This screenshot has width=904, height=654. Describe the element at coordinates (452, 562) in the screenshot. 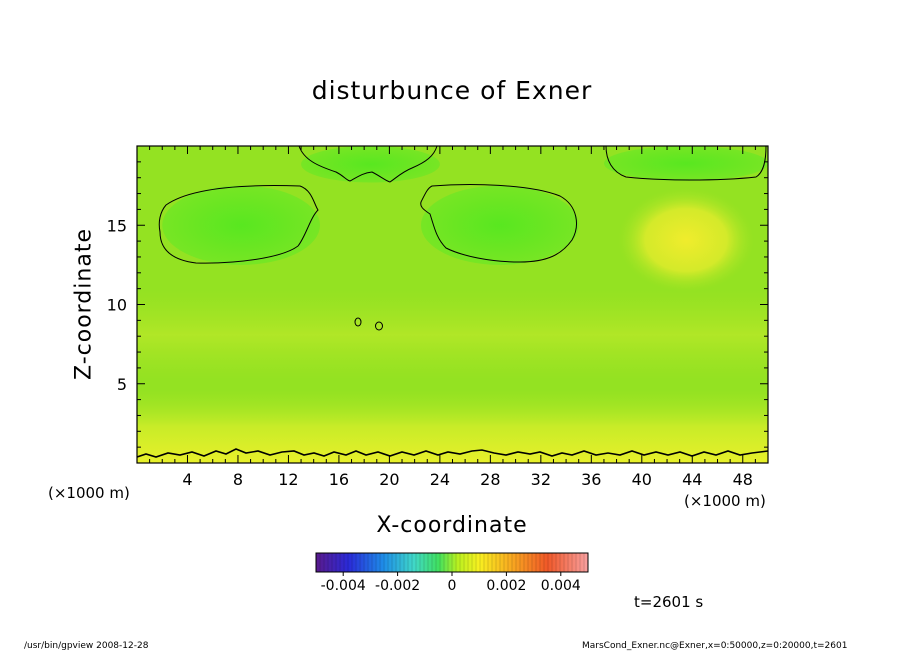

I see `colorbar-fill` at that location.